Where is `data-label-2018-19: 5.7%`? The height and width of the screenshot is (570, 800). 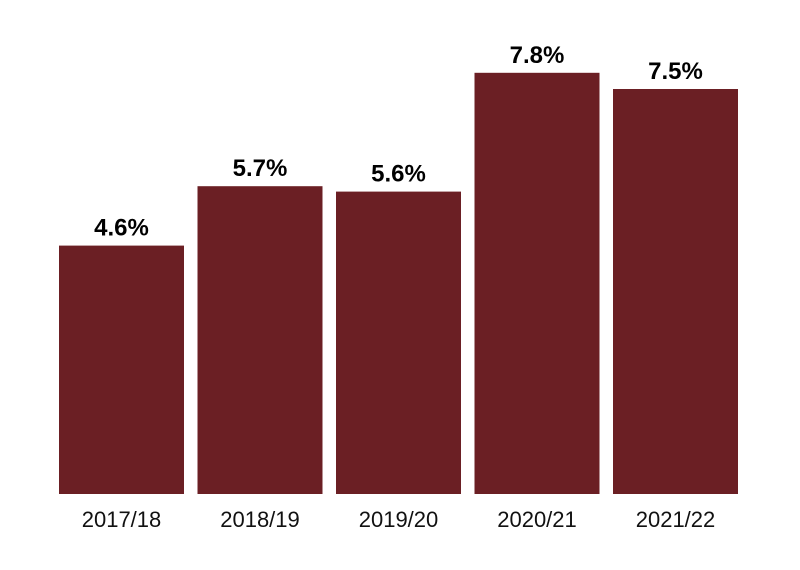
data-label-2018-19: 5.7% is located at coordinates (260, 168).